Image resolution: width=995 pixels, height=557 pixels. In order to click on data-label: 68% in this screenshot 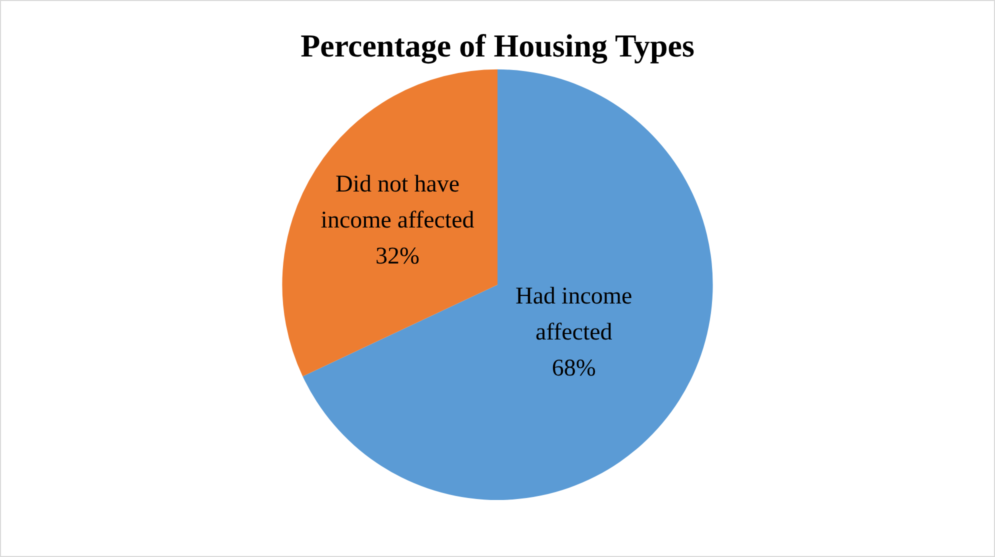, I will do `click(574, 368)`.